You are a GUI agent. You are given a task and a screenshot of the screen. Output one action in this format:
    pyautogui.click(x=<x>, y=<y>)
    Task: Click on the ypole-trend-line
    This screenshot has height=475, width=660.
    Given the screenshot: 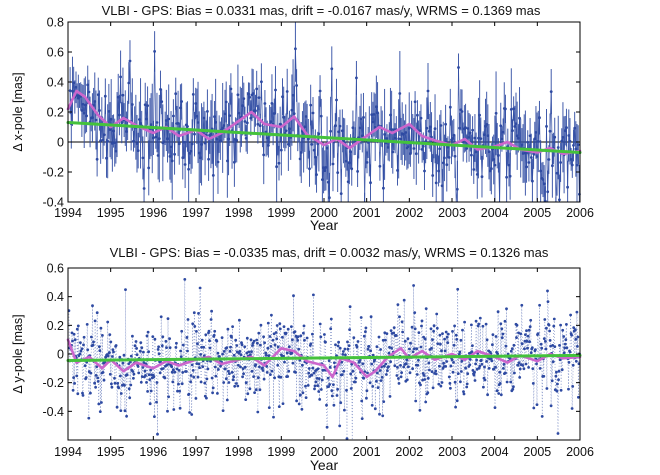 What is the action you would take?
    pyautogui.click(x=324, y=357)
    